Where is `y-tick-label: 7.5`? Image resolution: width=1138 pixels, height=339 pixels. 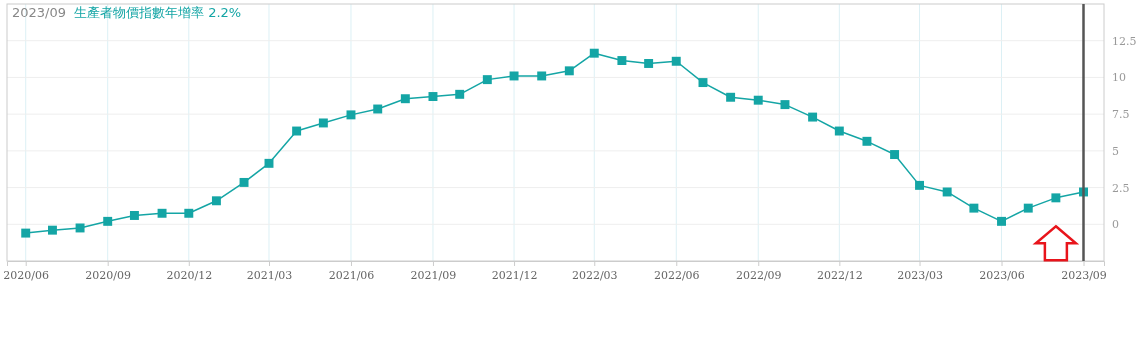 y-tick-label: 7.5 is located at coordinates (1121, 115).